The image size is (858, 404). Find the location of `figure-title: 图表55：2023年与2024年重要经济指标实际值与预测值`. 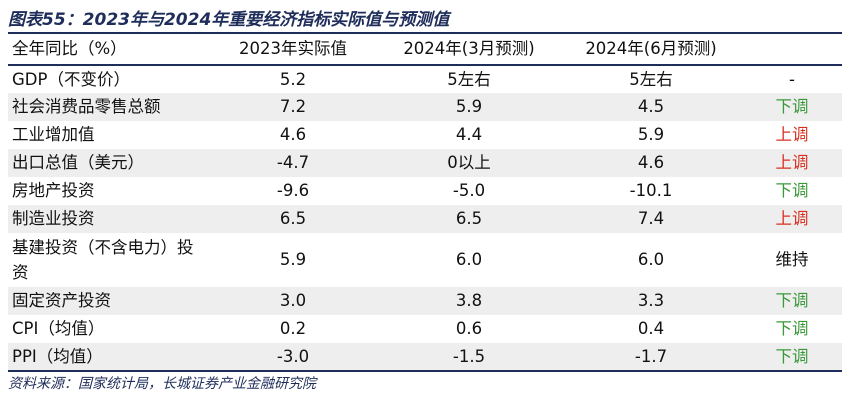

figure-title: 图表55：2023年与2024年重要经济指标实际值与预测值 is located at coordinates (229, 20).